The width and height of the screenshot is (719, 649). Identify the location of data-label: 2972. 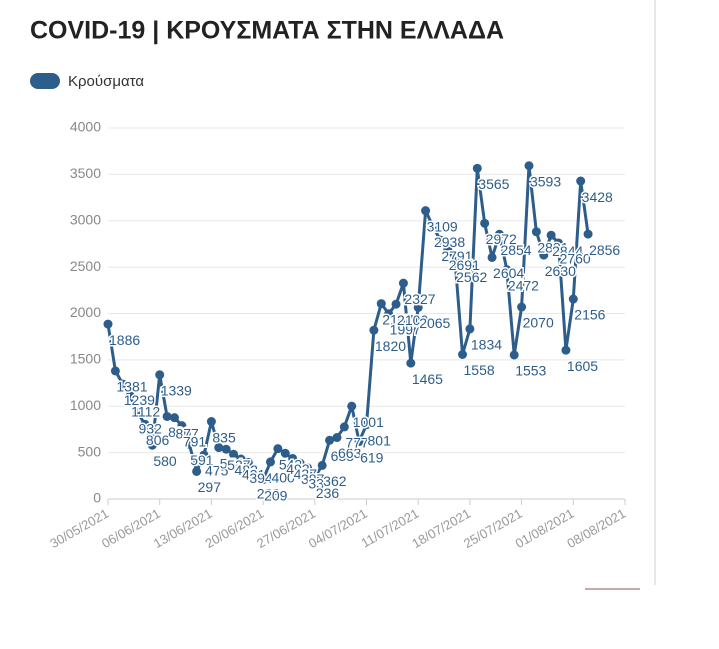
(501, 239).